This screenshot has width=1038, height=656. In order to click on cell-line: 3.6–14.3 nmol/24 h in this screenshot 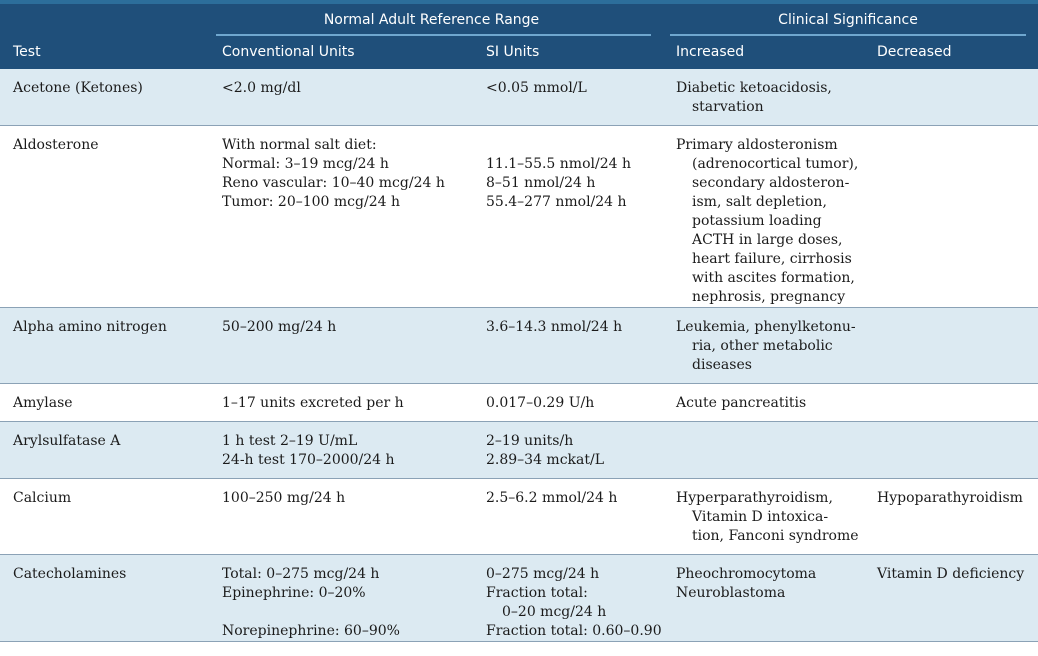, I will do `click(554, 326)`.